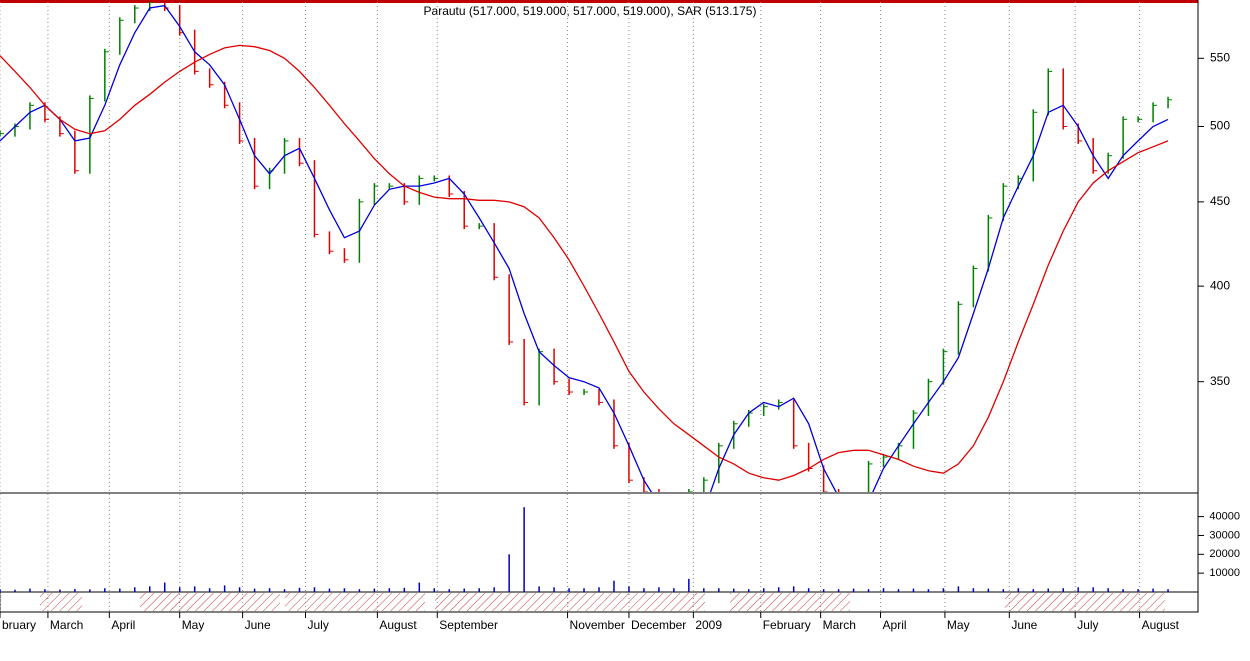 This screenshot has width=1250, height=661. What do you see at coordinates (708, 625) in the screenshot?
I see `x-tick-label: 2009` at bounding box center [708, 625].